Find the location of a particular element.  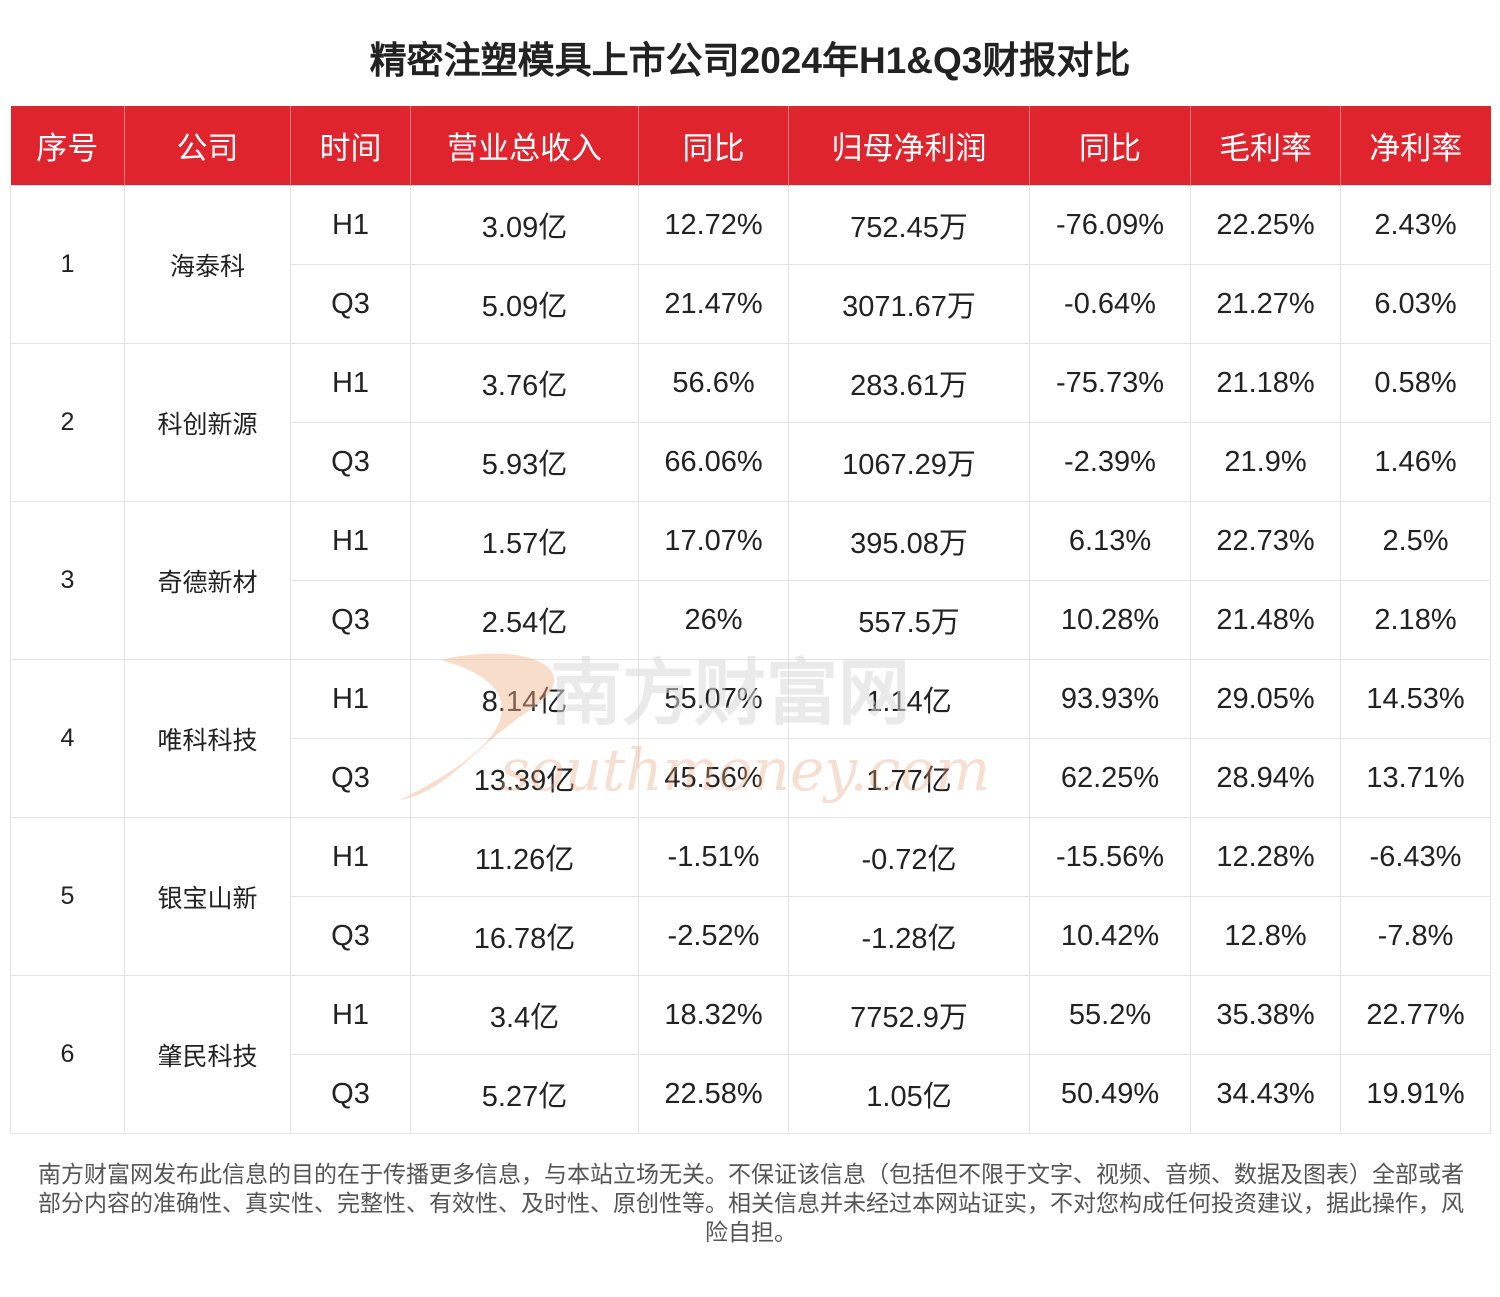

column-header: 毛利率 is located at coordinates (1265, 146).